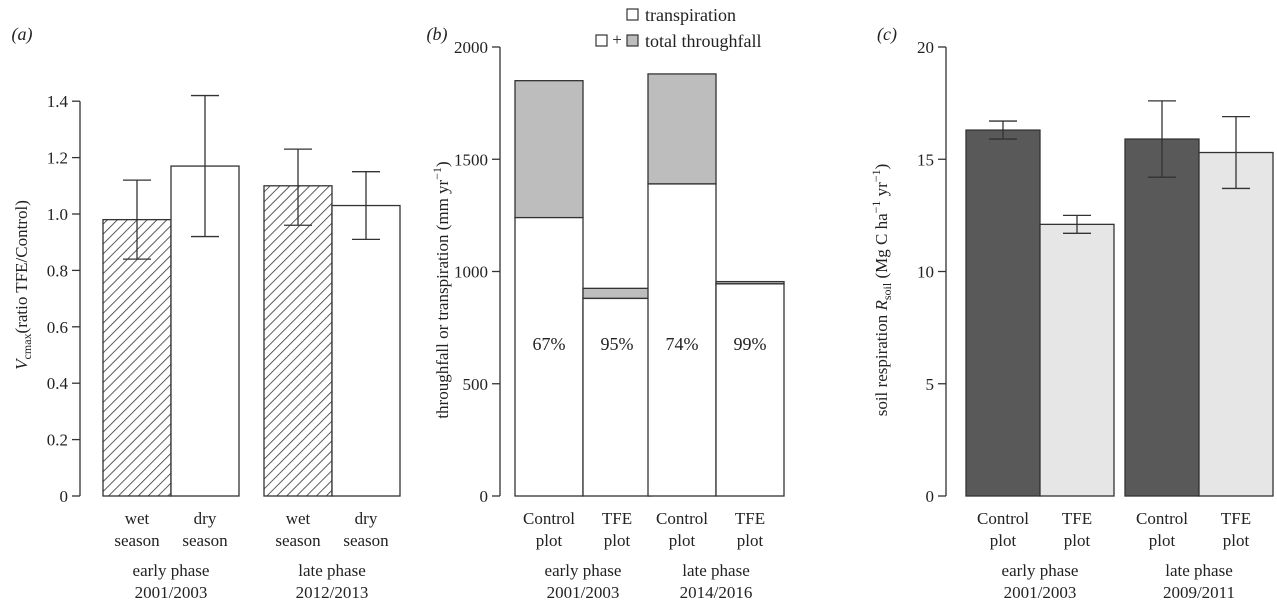 This screenshot has height=609, width=1277. I want to click on panel-label-a: (a), so click(22, 34).